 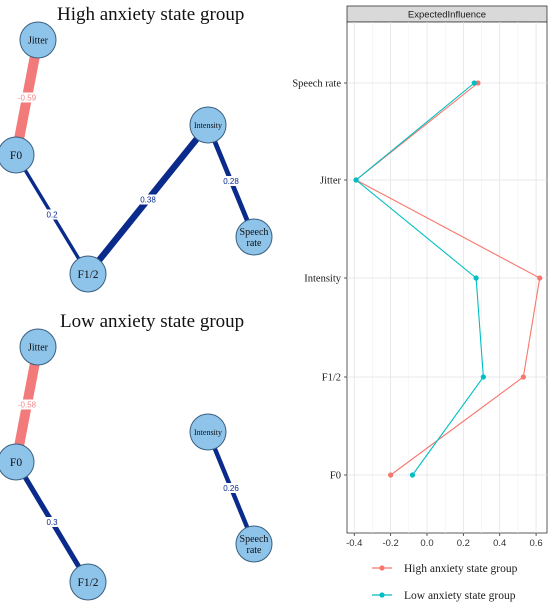 I want to click on edge-weight-label: 0.38, so click(x=148, y=200).